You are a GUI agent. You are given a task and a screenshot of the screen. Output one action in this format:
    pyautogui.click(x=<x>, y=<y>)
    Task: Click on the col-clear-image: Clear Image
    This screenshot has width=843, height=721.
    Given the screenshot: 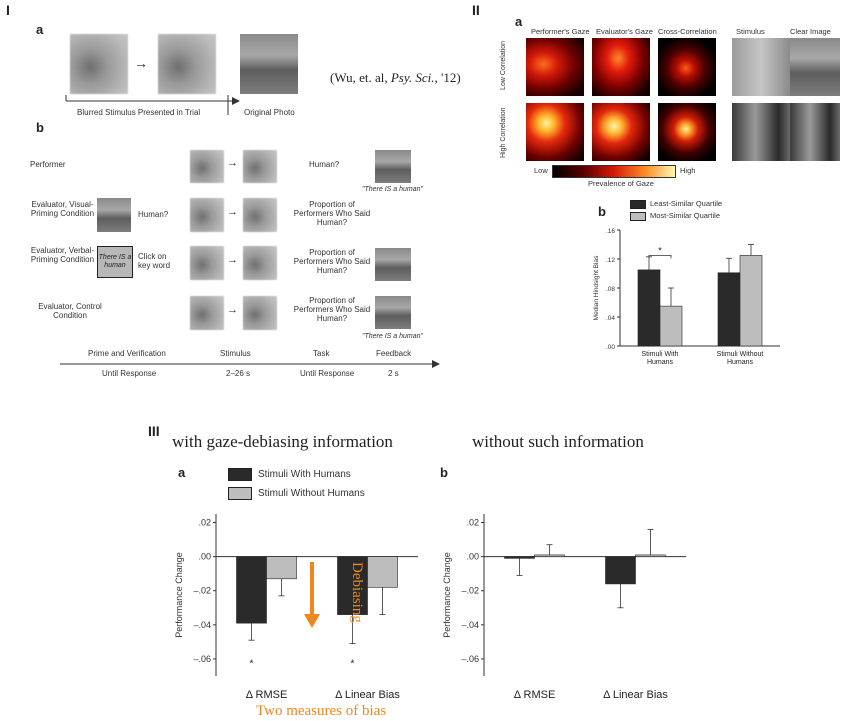 What is the action you would take?
    pyautogui.click(x=810, y=31)
    